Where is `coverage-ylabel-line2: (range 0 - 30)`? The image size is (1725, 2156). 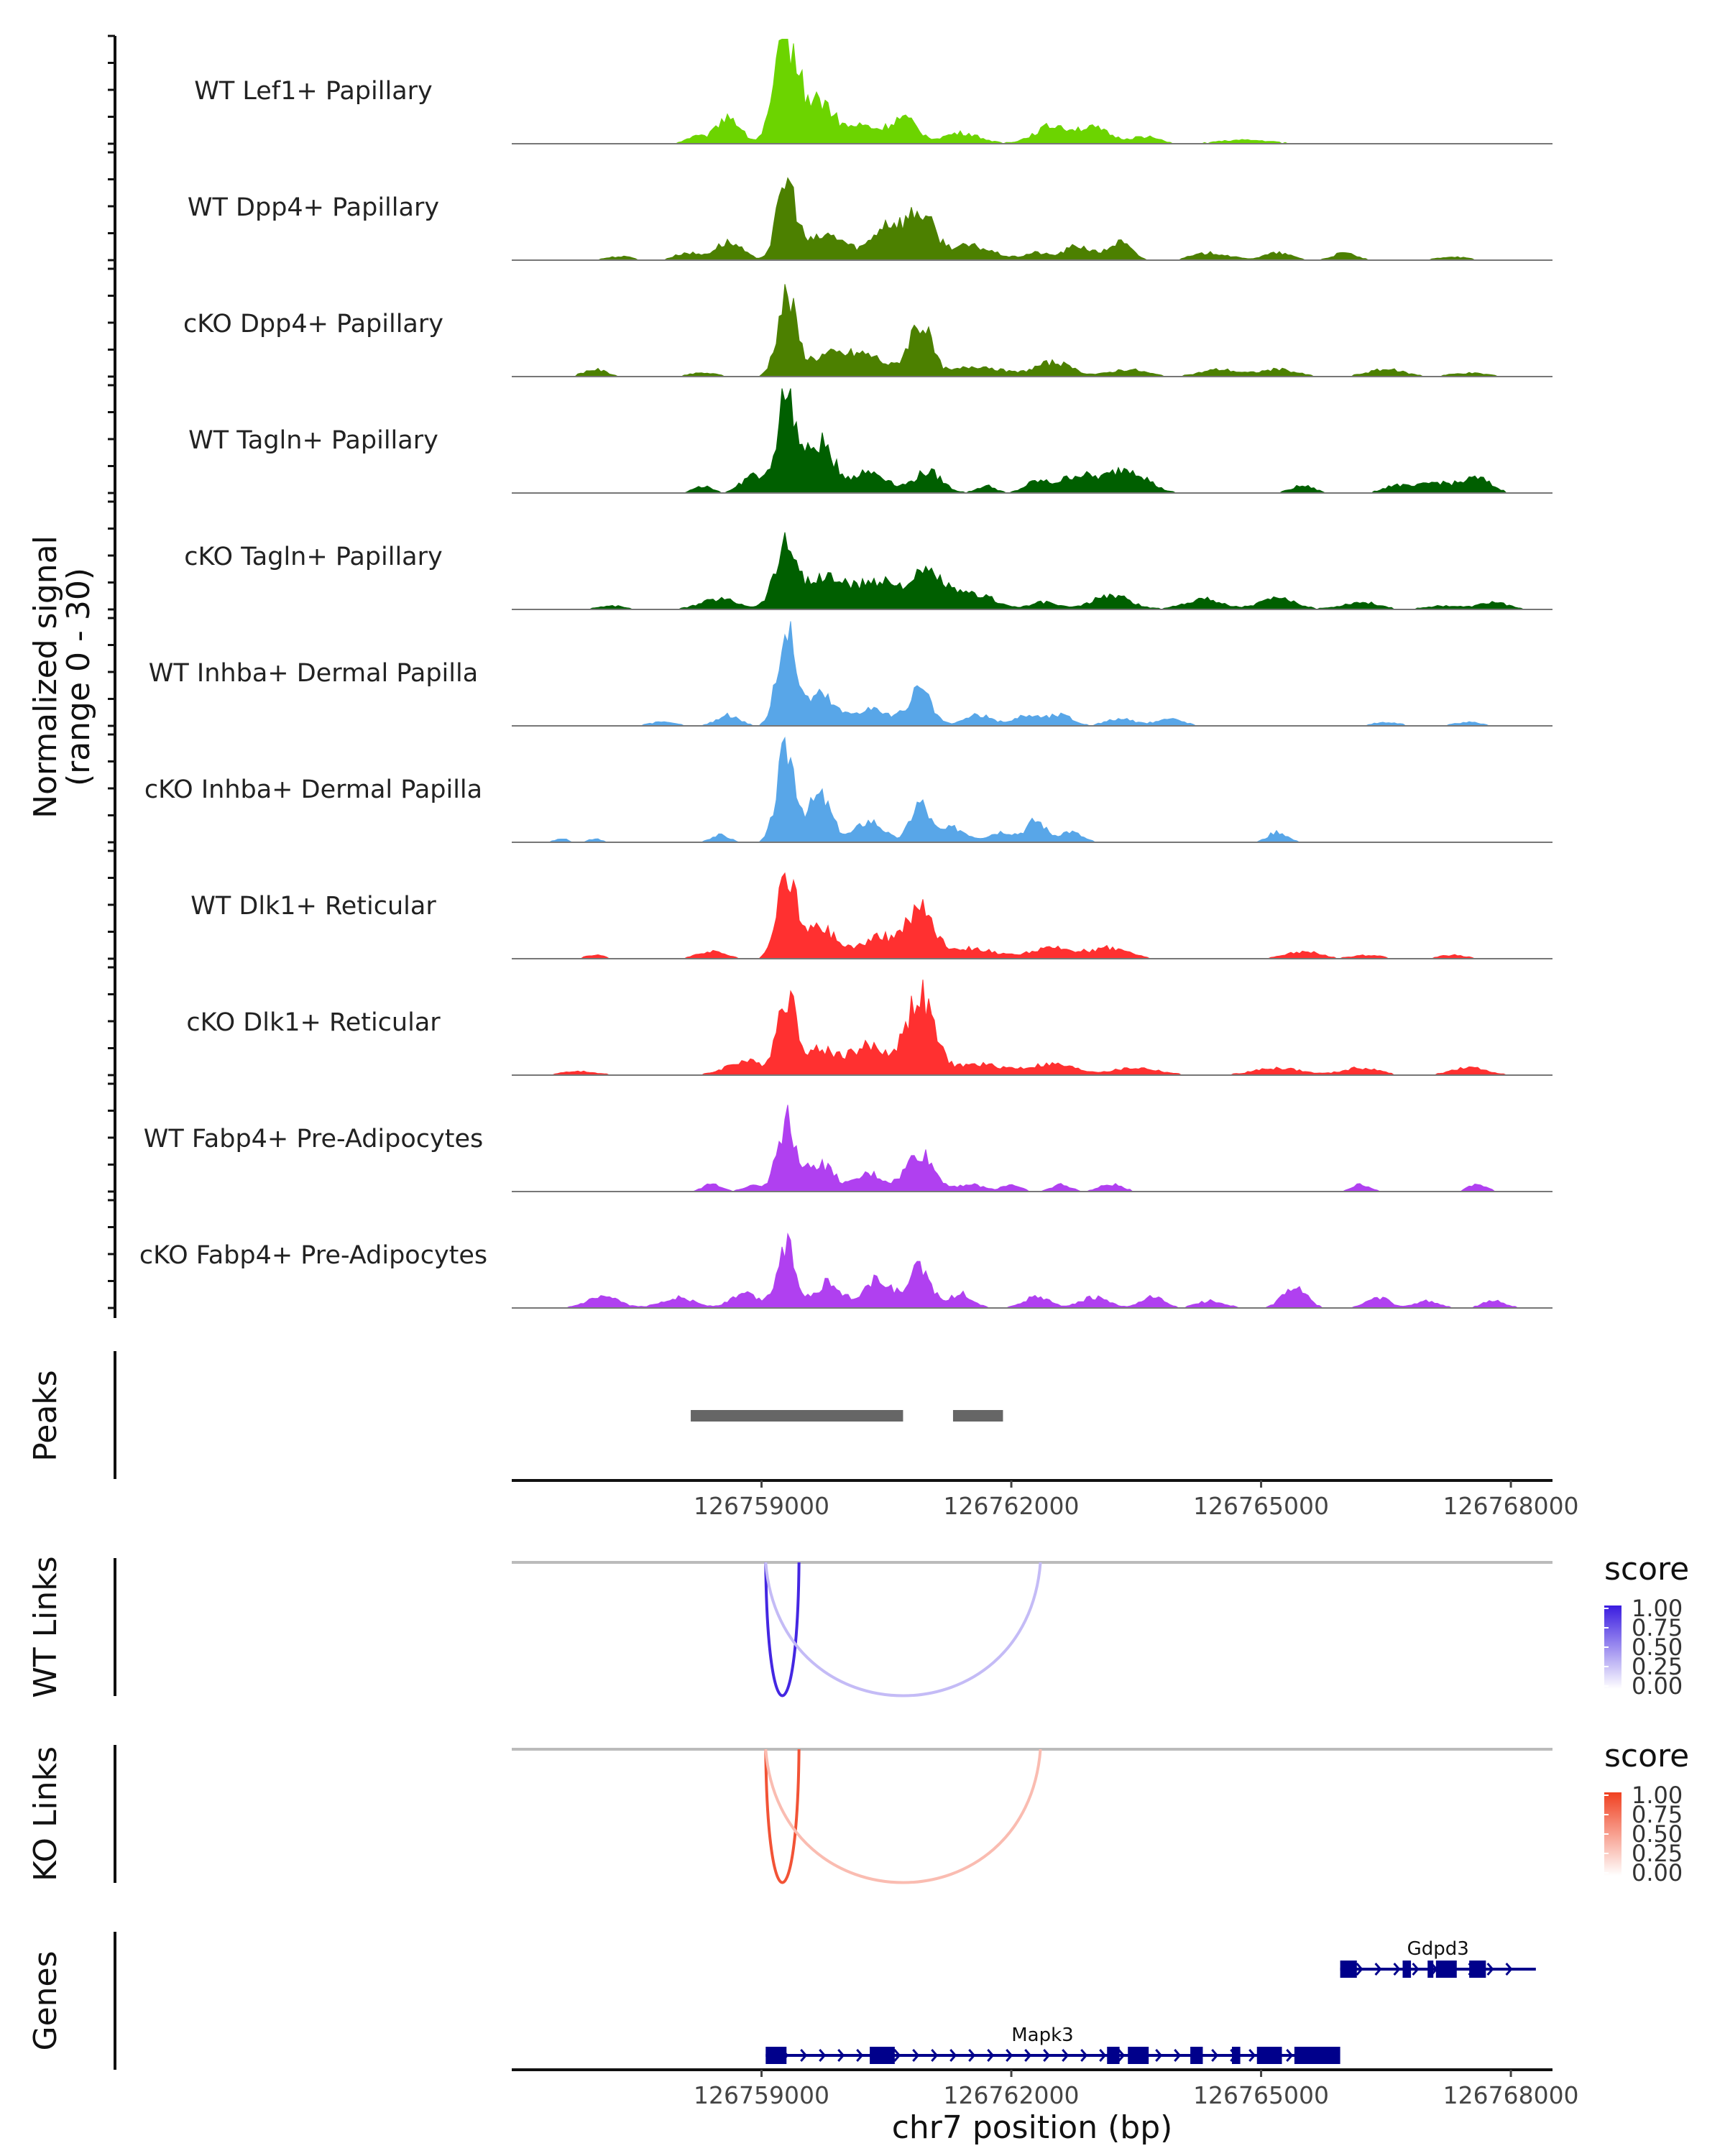 coverage-ylabel-line2: (range 0 - 30) is located at coordinates (78, 677).